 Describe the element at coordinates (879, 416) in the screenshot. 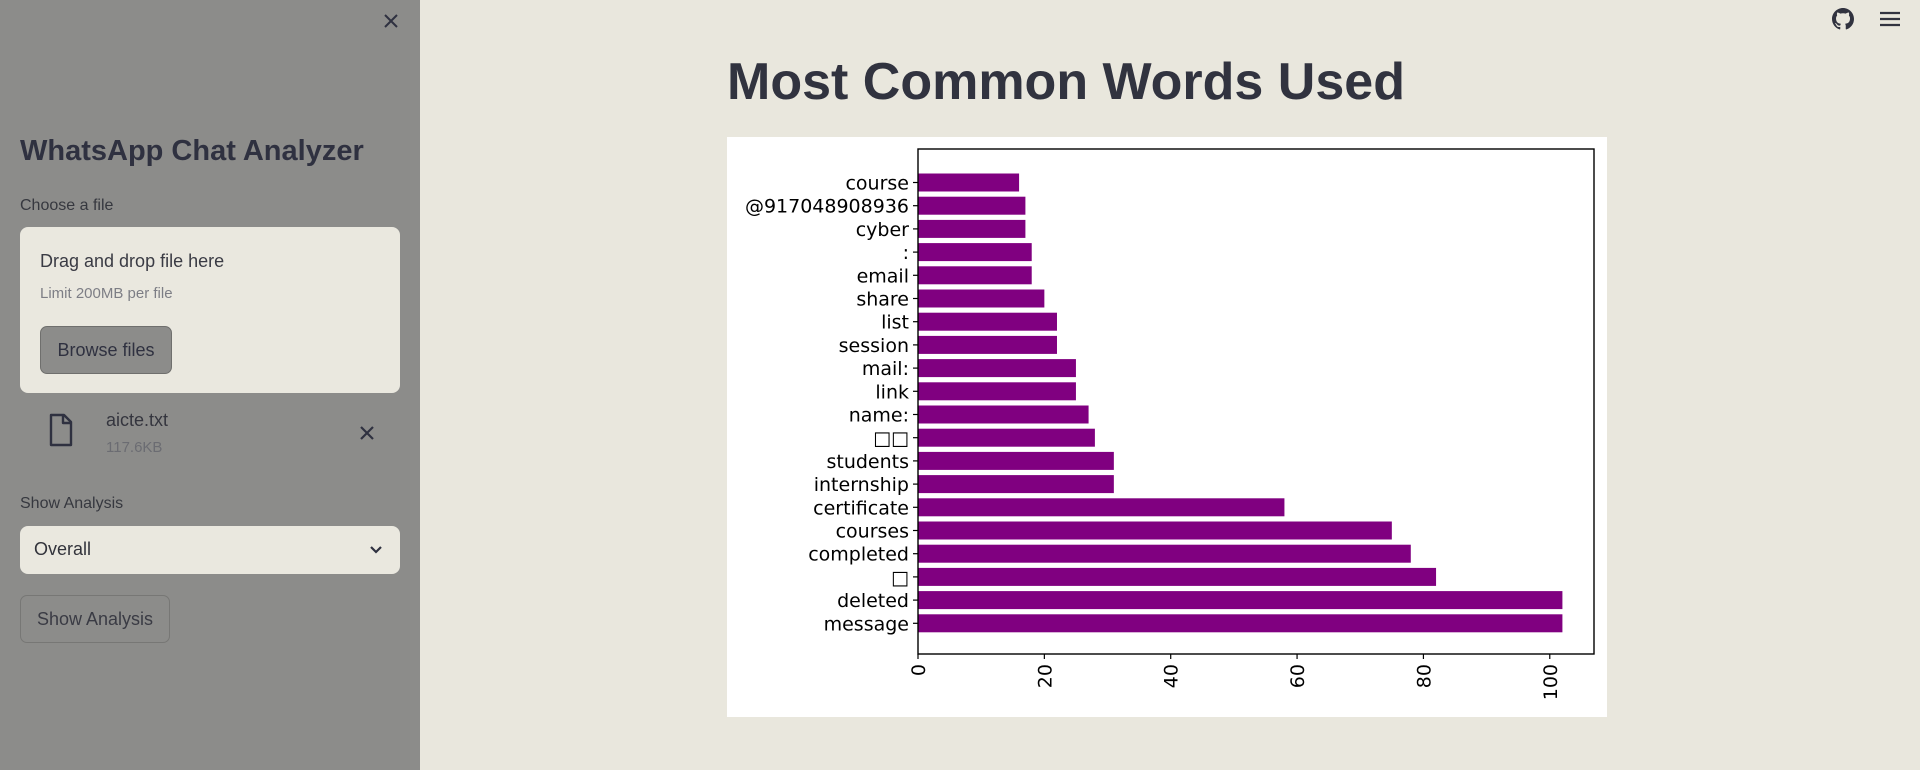

I see `y-tick-label: name:` at that location.